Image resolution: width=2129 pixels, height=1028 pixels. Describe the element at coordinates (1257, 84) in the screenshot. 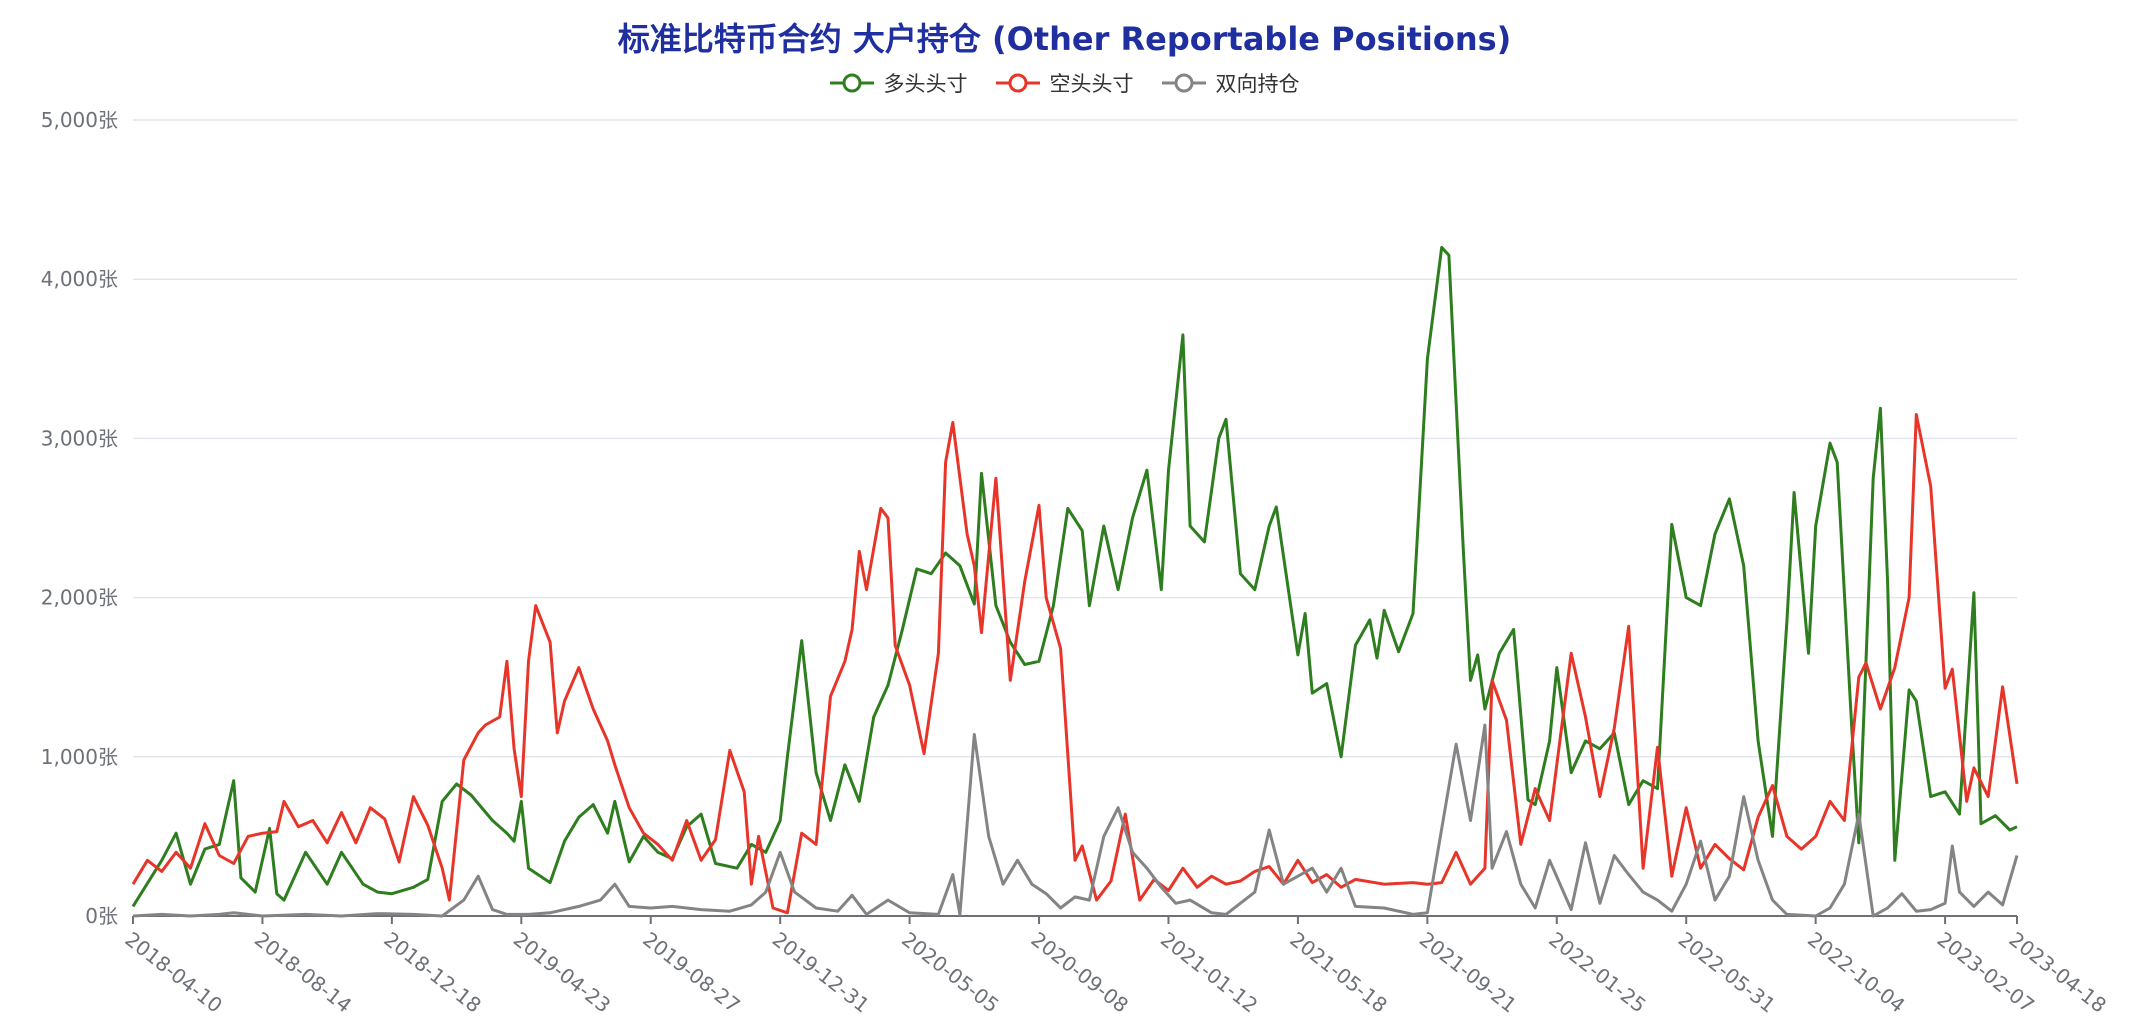

I see `legend-label: 双向持仓` at that location.